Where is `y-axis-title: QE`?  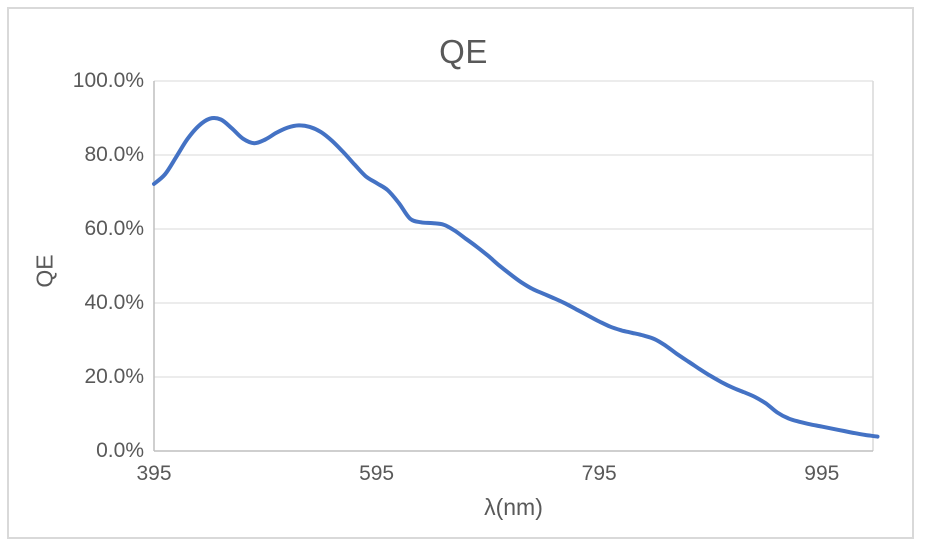 y-axis-title: QE is located at coordinates (44, 271).